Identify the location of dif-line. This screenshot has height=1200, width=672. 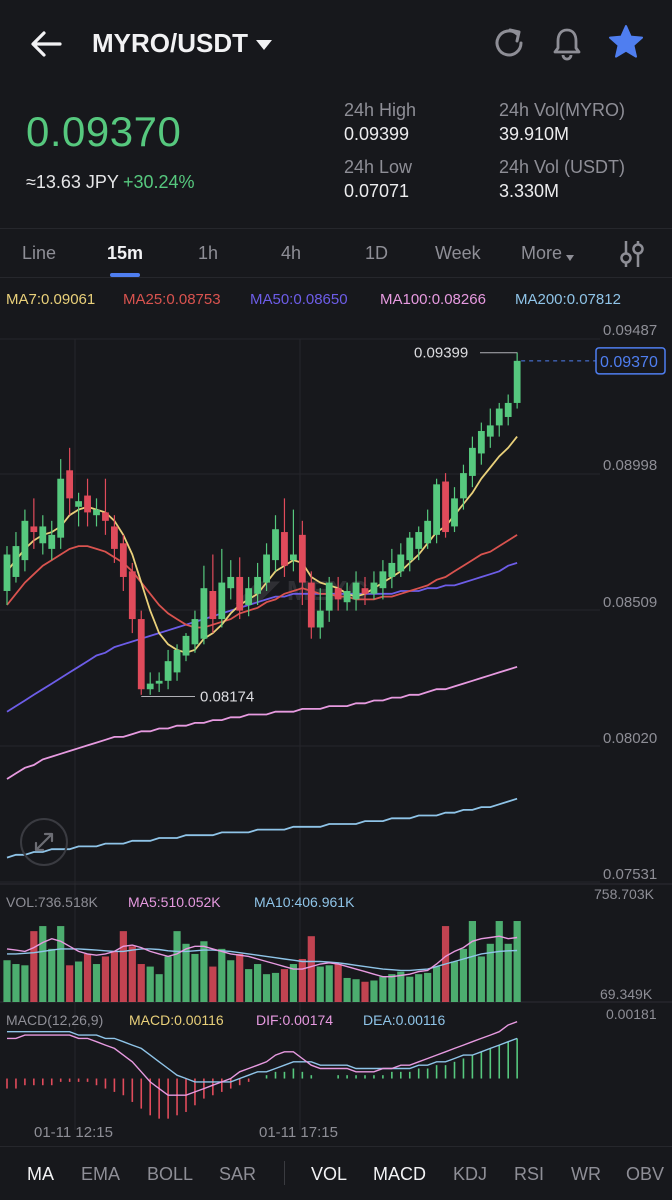
(262, 1058).